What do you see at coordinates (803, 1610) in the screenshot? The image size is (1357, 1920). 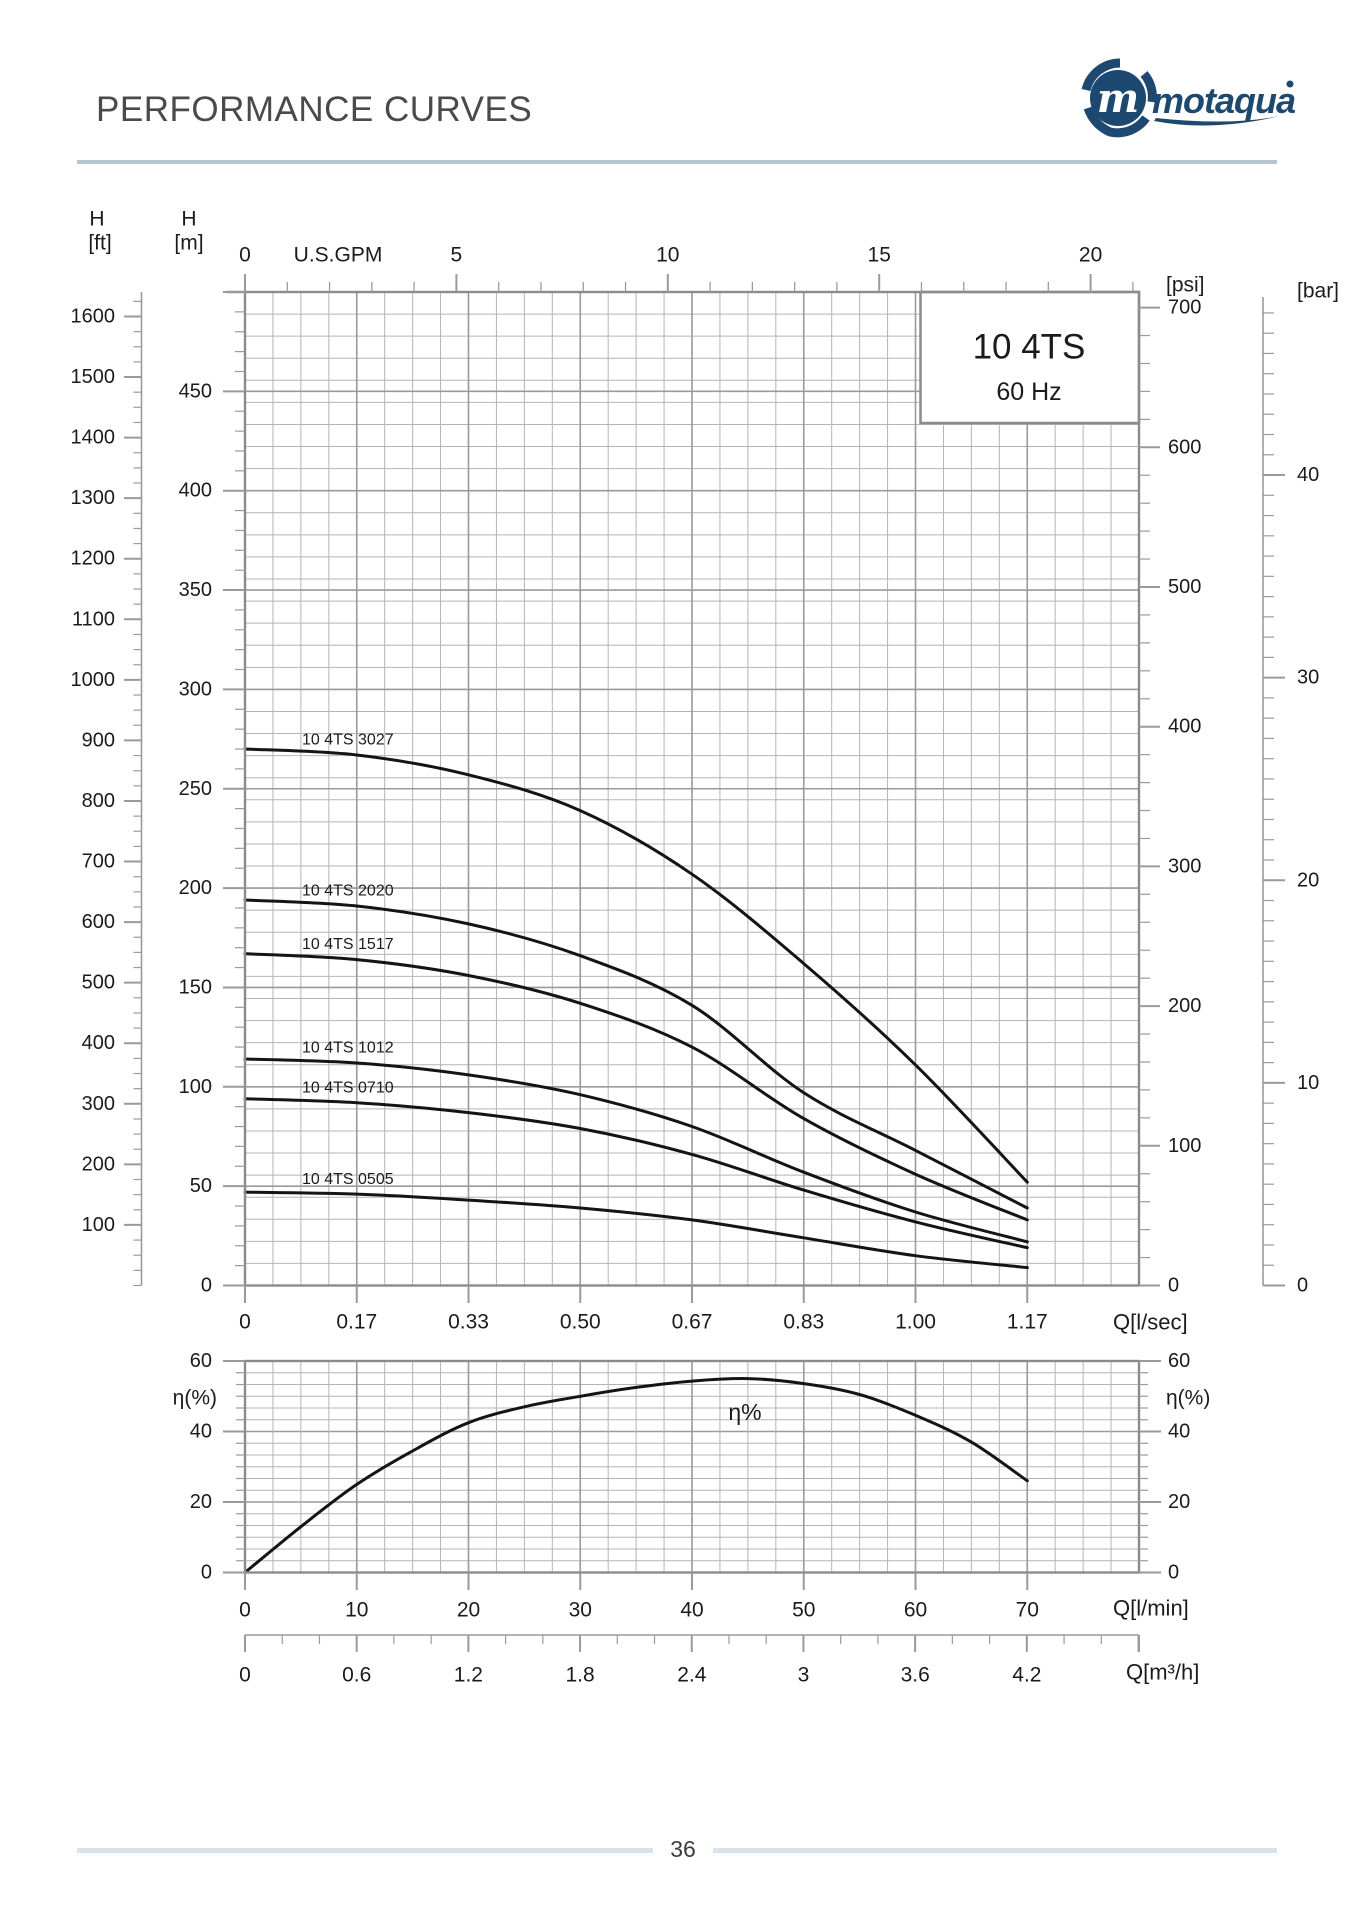 I see `lmin-tick-label: 50` at bounding box center [803, 1610].